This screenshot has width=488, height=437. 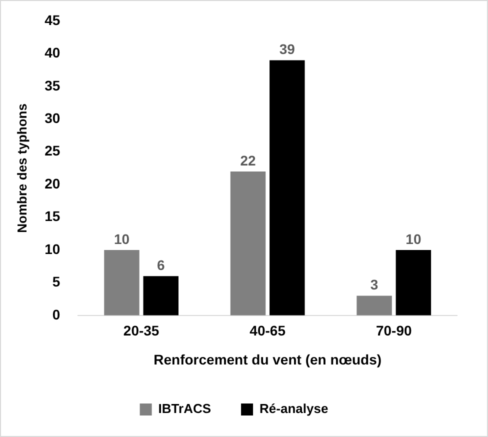 What do you see at coordinates (52, 118) in the screenshot?
I see `y-tick-label: 30` at bounding box center [52, 118].